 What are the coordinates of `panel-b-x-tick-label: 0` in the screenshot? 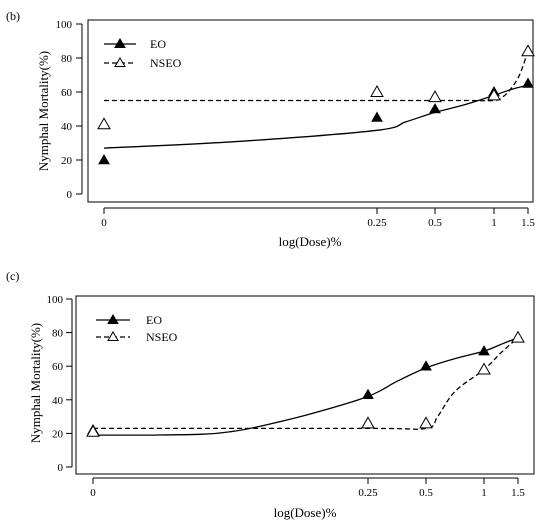 It's located at (104, 223).